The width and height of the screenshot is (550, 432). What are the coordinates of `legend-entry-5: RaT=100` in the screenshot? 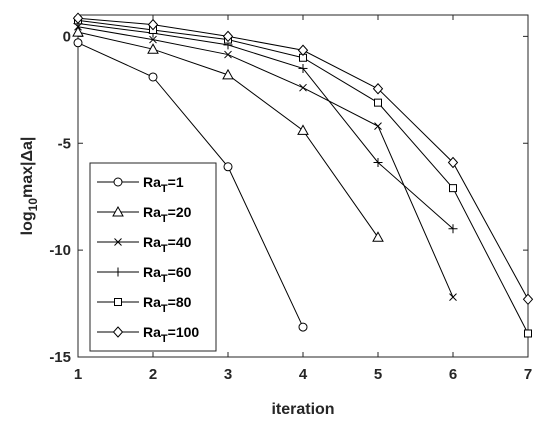 It's located at (148, 334).